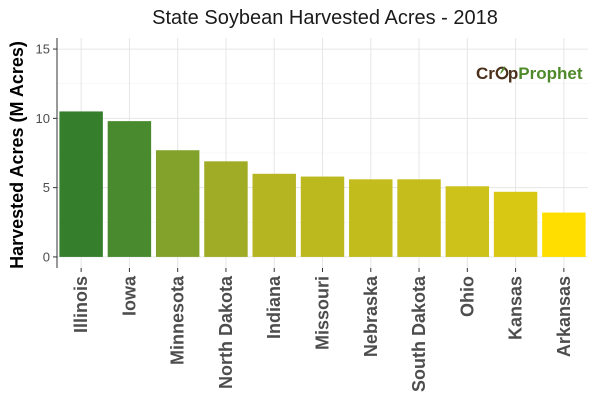 The height and width of the screenshot is (420, 600). I want to click on chart-title: State Soybean Harvested Acres - 2018, so click(325, 18).